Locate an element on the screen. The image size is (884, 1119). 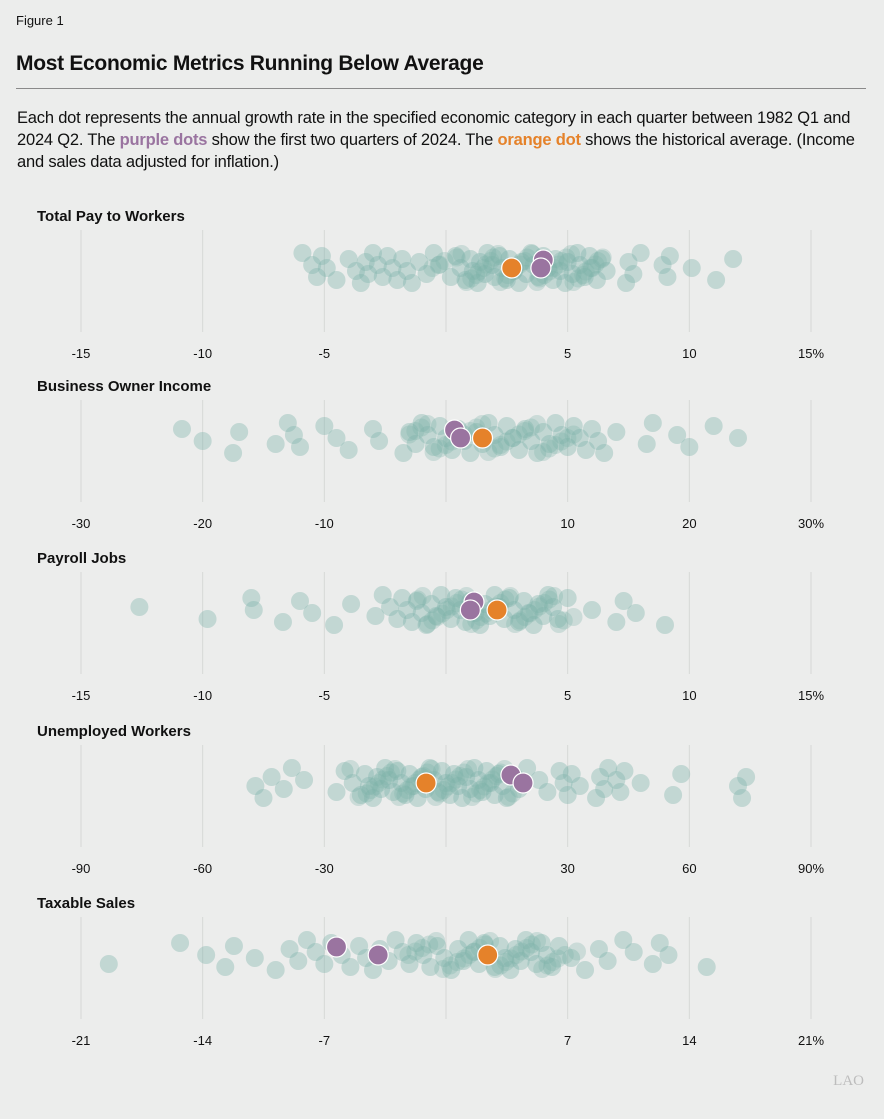
tick-label: -14 is located at coordinates (202, 1040).